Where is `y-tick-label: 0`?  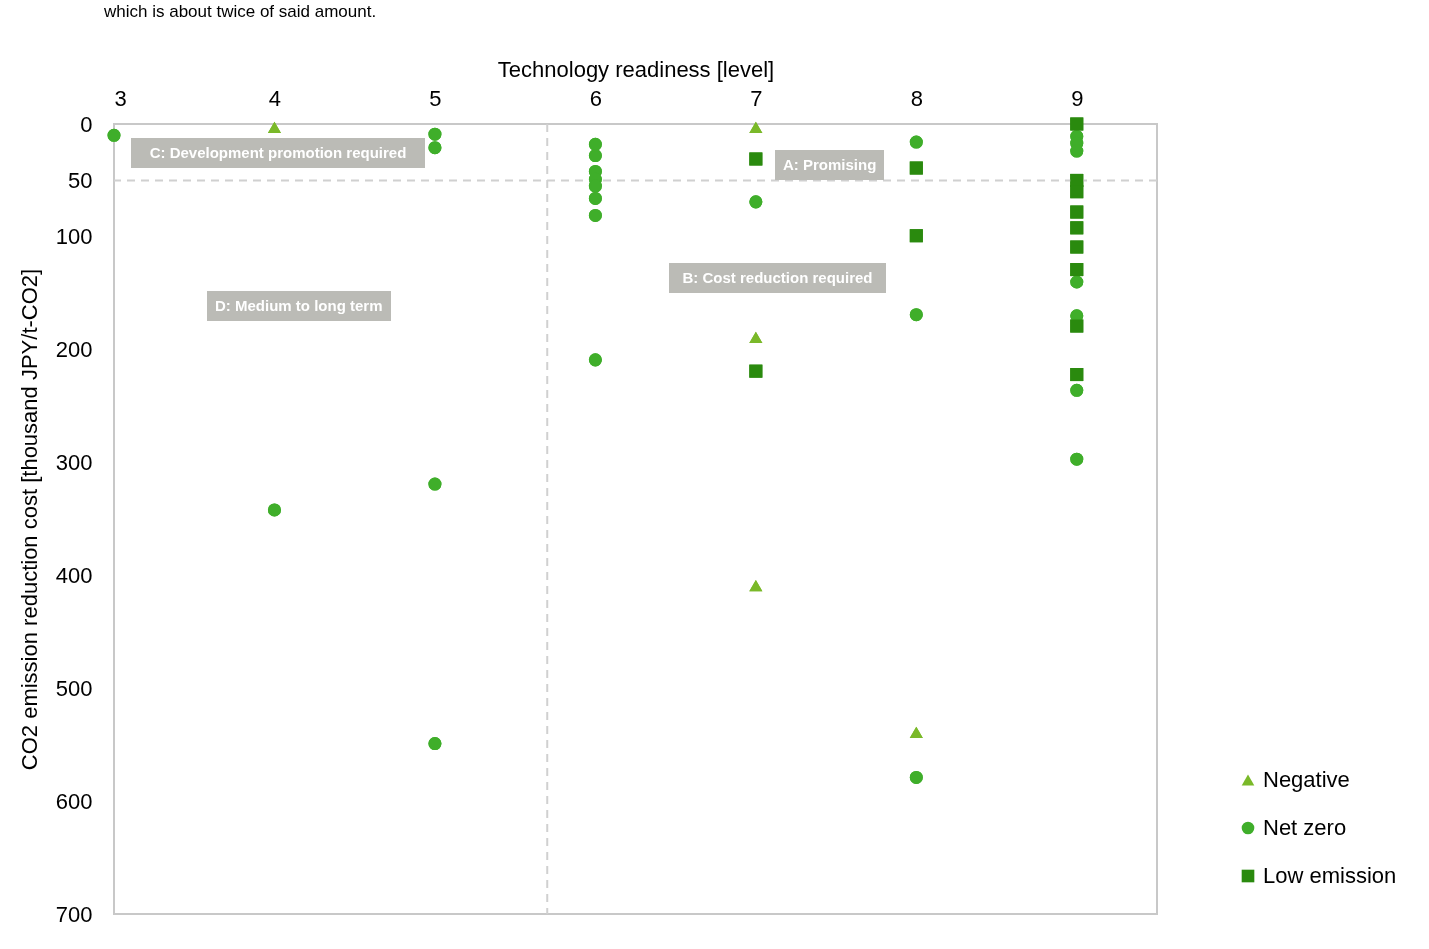
y-tick-label: 0 is located at coordinates (86, 124).